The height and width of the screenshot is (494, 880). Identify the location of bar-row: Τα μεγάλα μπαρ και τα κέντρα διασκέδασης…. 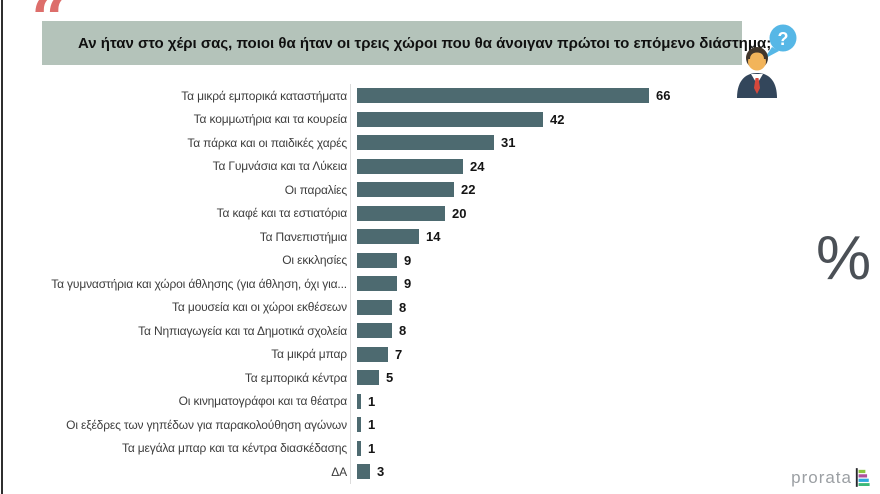
(374, 448).